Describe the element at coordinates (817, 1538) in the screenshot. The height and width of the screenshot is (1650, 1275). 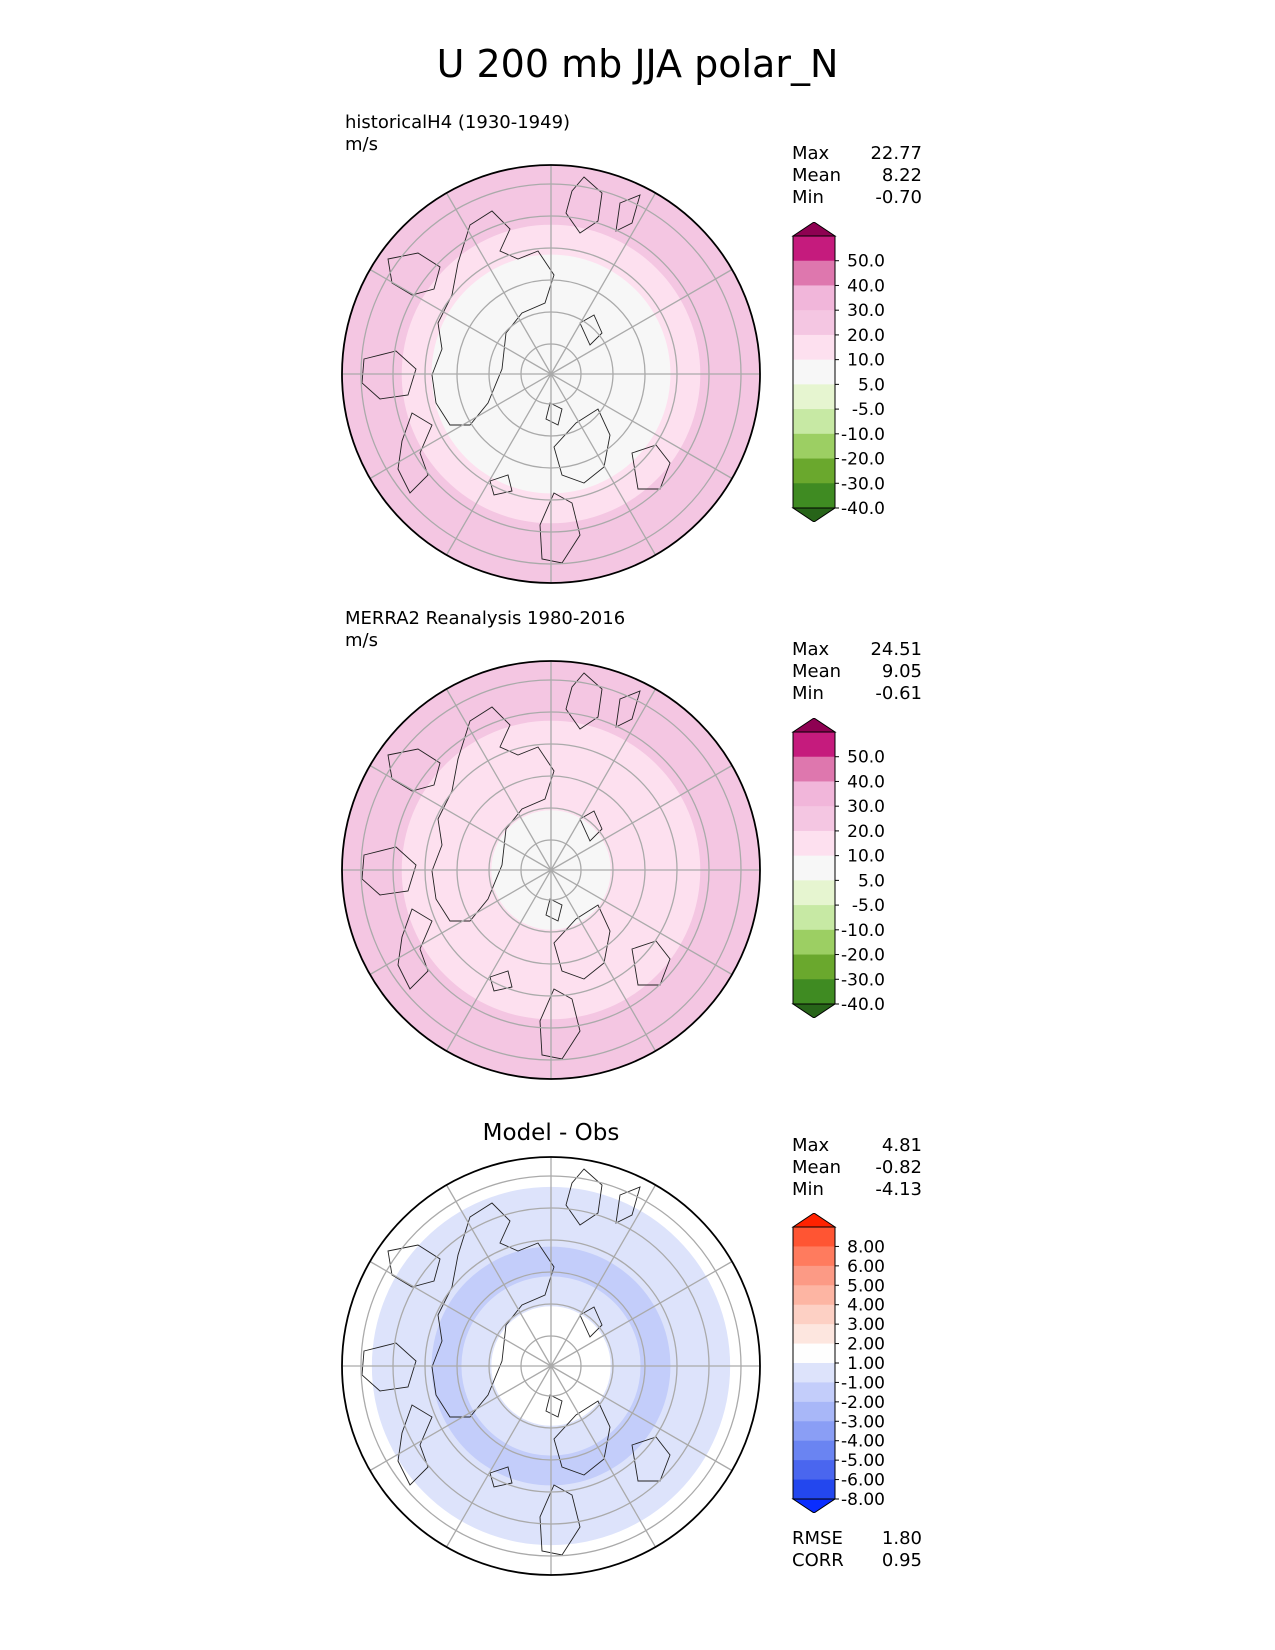
I see `stat-rmse-label: RMSE` at that location.